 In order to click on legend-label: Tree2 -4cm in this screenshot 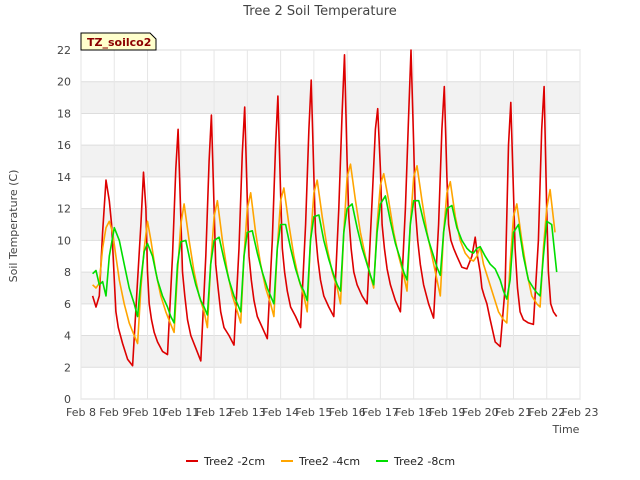, I will do `click(329, 461)`.